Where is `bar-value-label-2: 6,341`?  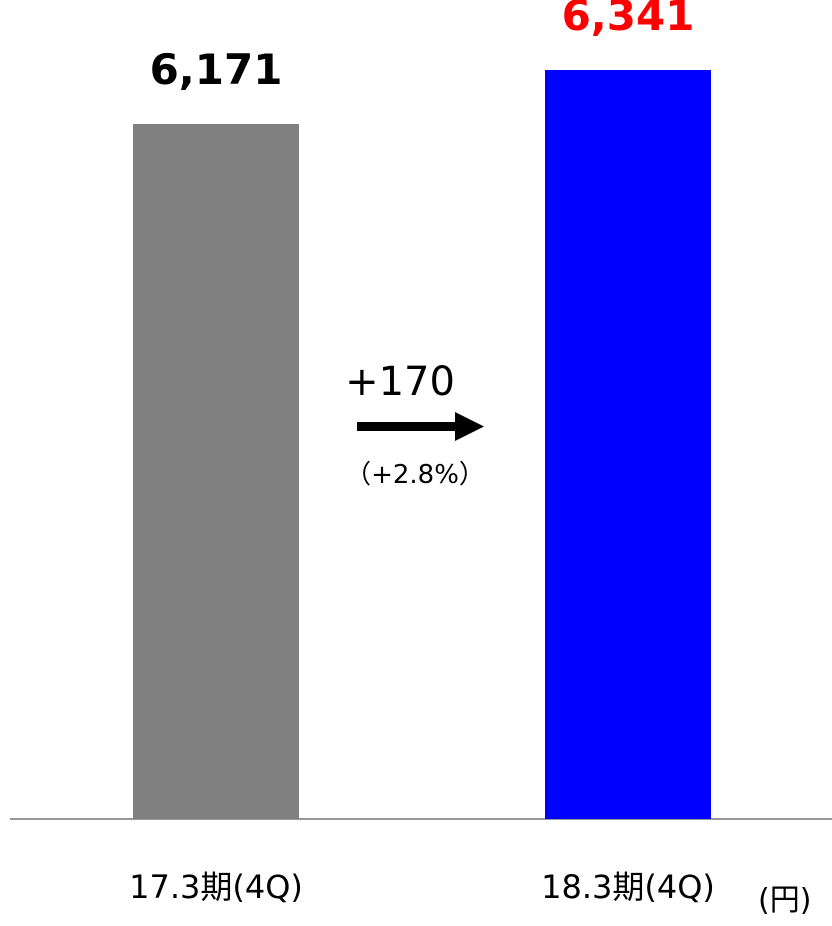
bar-value-label-2: 6,341 is located at coordinates (628, 20).